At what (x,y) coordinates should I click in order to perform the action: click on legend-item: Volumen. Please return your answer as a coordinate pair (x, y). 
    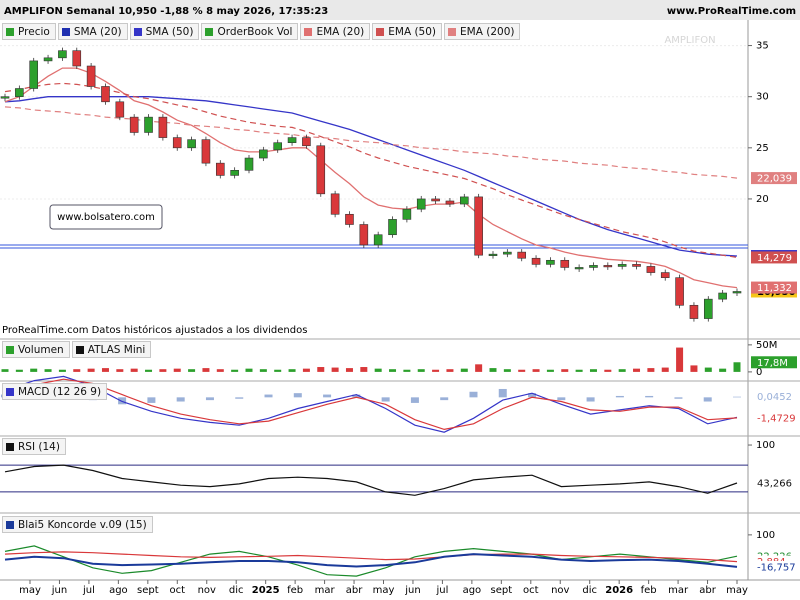
    Looking at the image, I should click on (36, 349).